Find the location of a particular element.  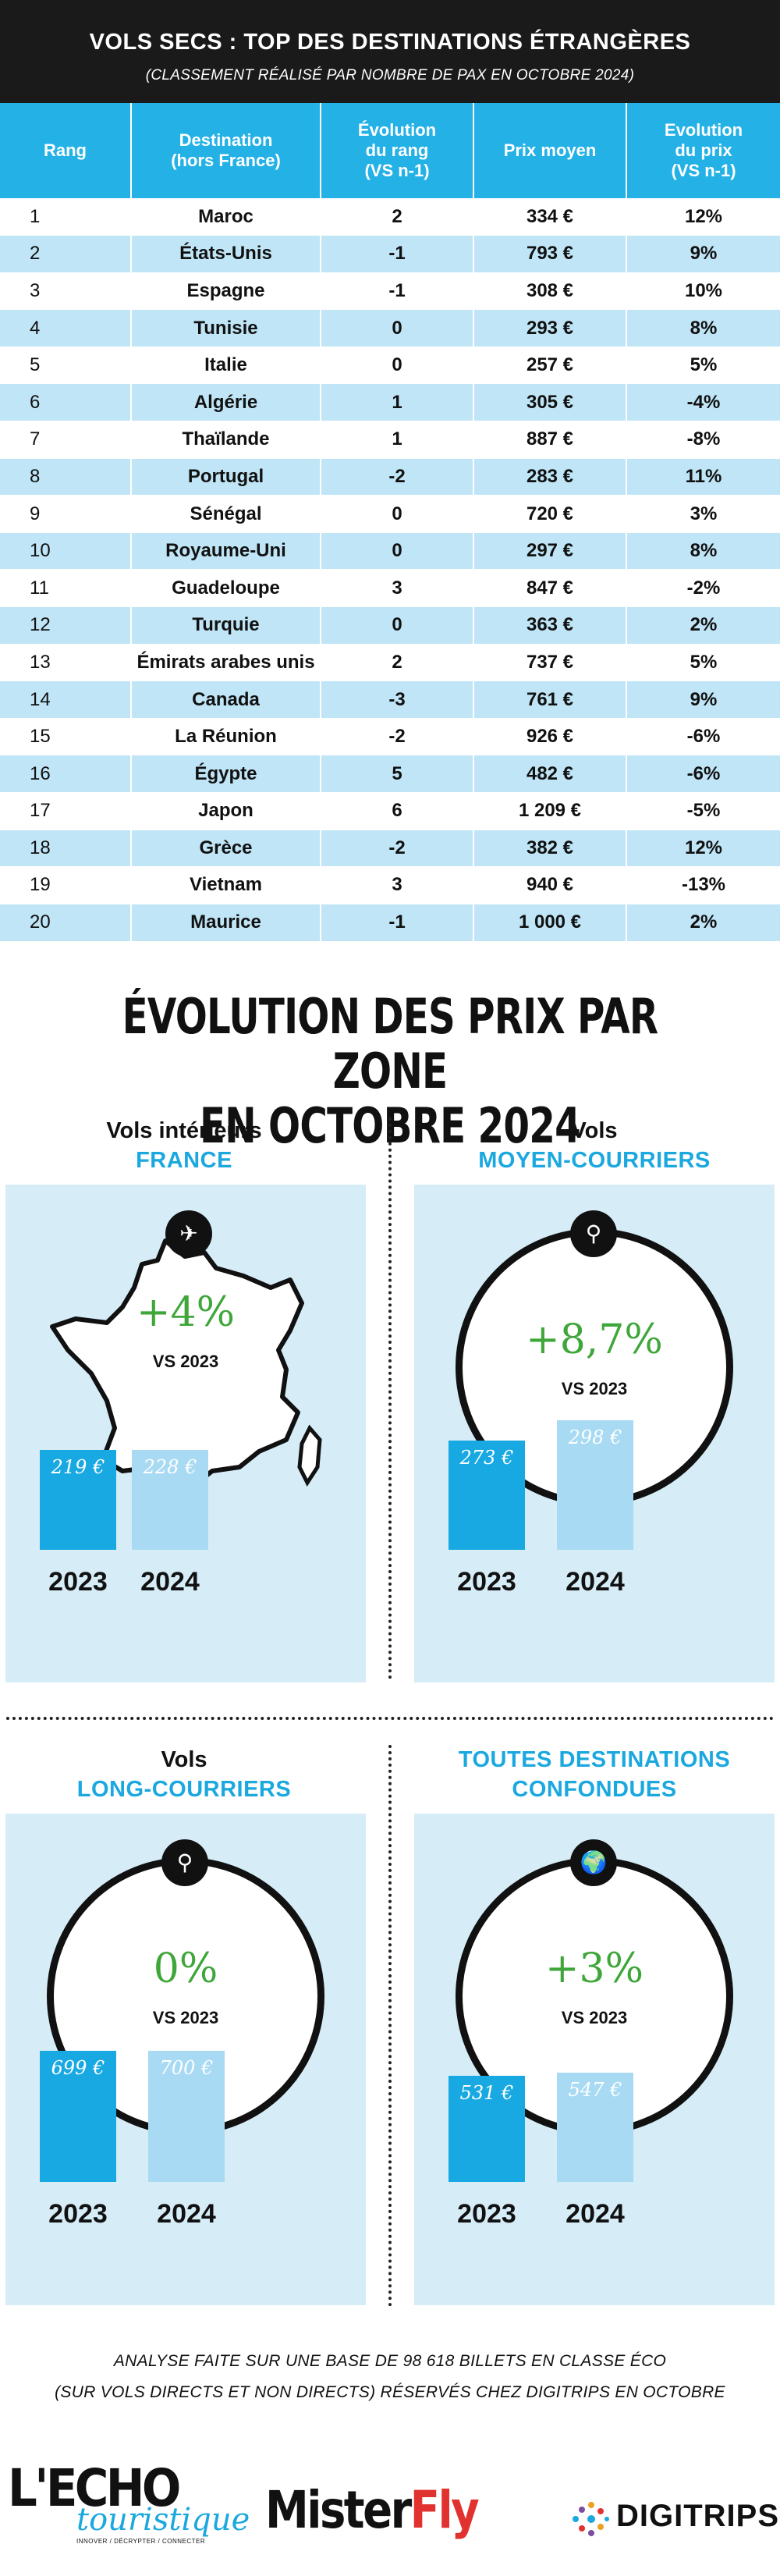

table-cell: 940 € is located at coordinates (550, 885).